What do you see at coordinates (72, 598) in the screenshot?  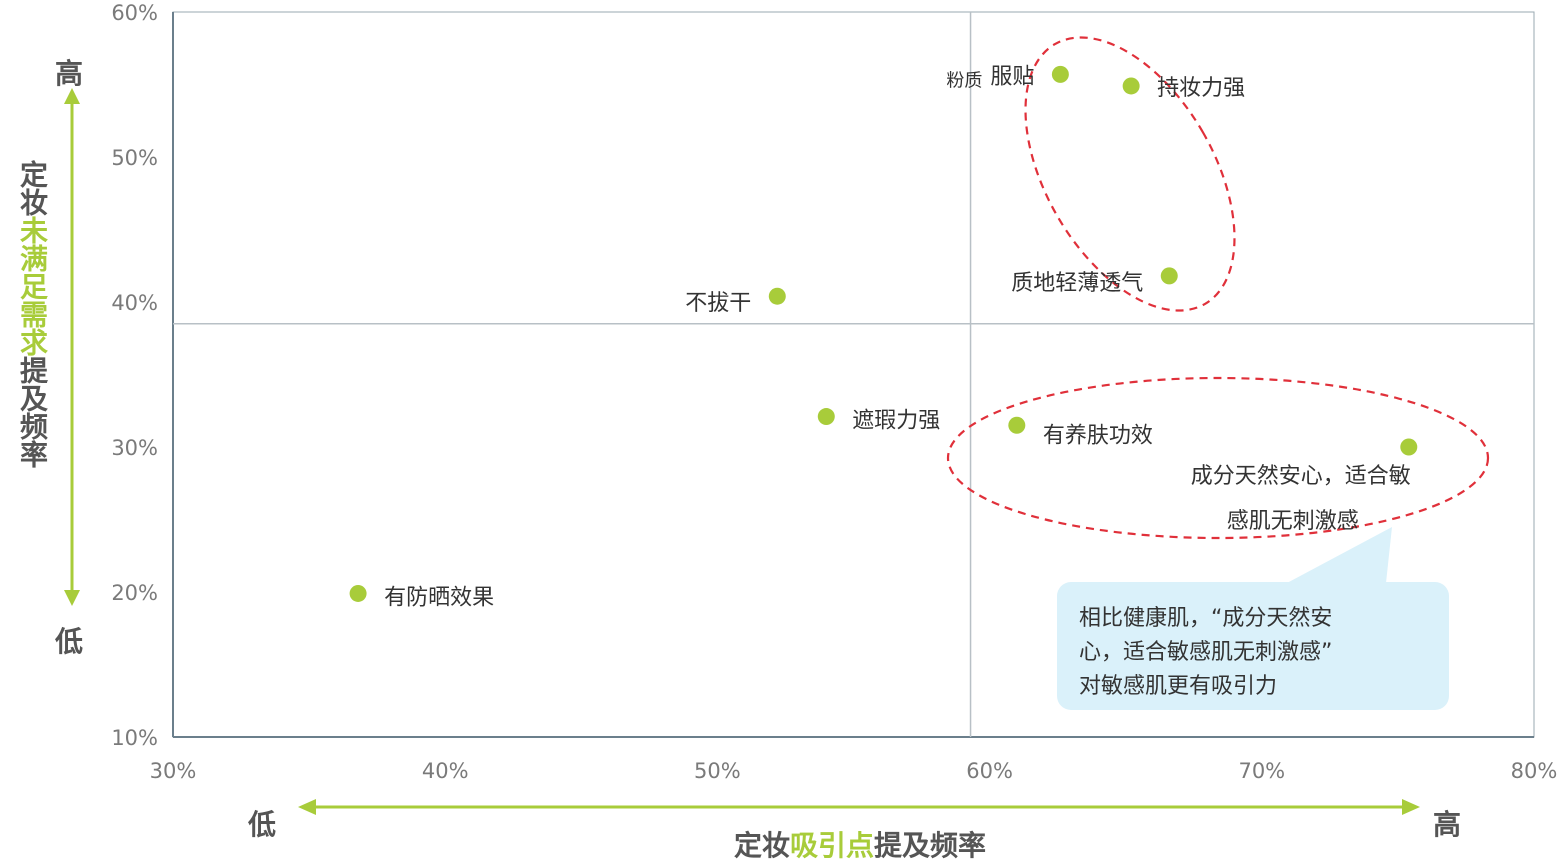 I see `y-axis-arrow-head-down` at bounding box center [72, 598].